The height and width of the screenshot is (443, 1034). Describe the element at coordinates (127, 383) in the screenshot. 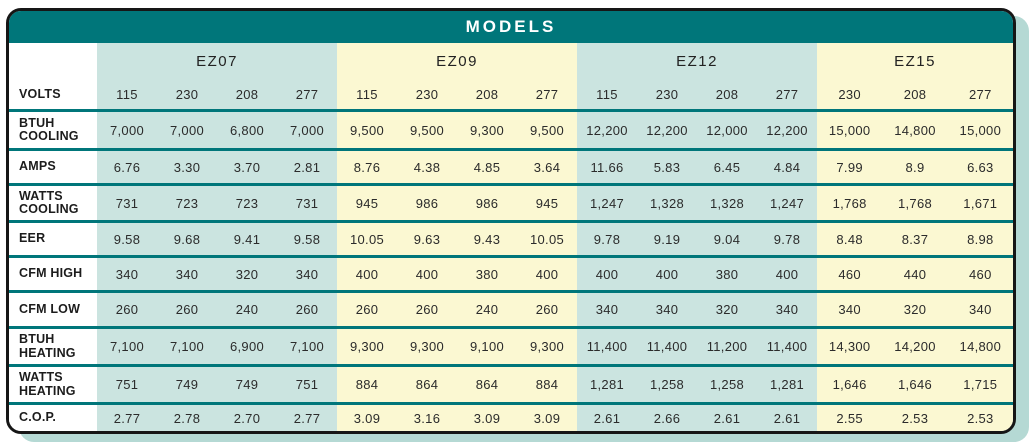

I see `table-cell: 751` at that location.